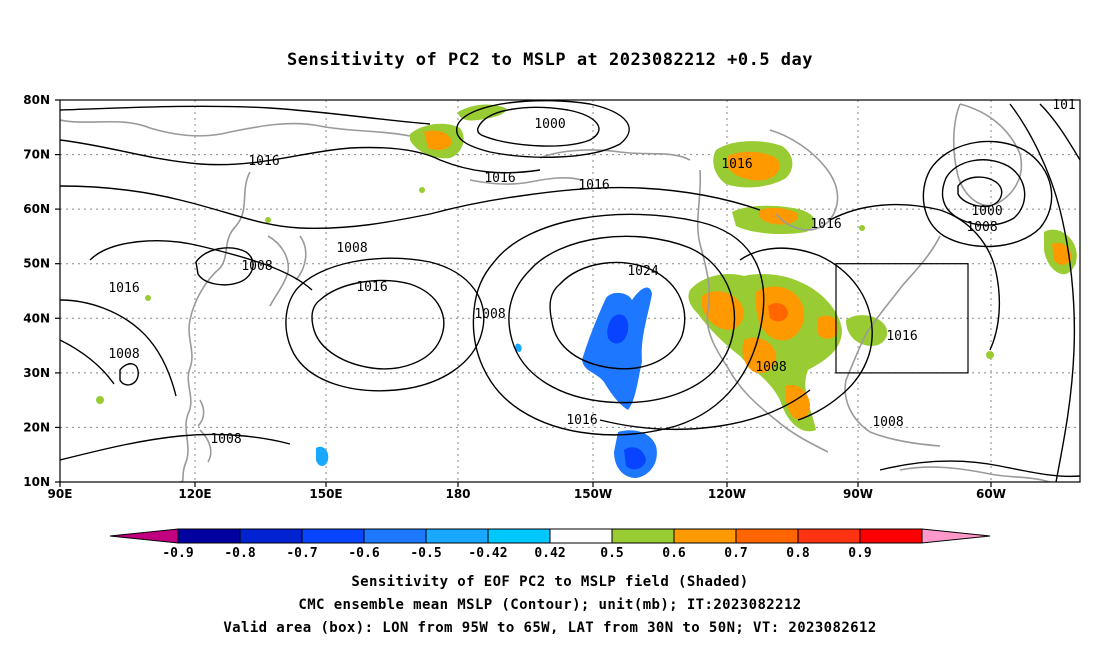 Image resolution: width=1100 pixels, height=650 pixels. What do you see at coordinates (611, 553) in the screenshot?
I see `colorbar-label: 0.5` at bounding box center [611, 553].